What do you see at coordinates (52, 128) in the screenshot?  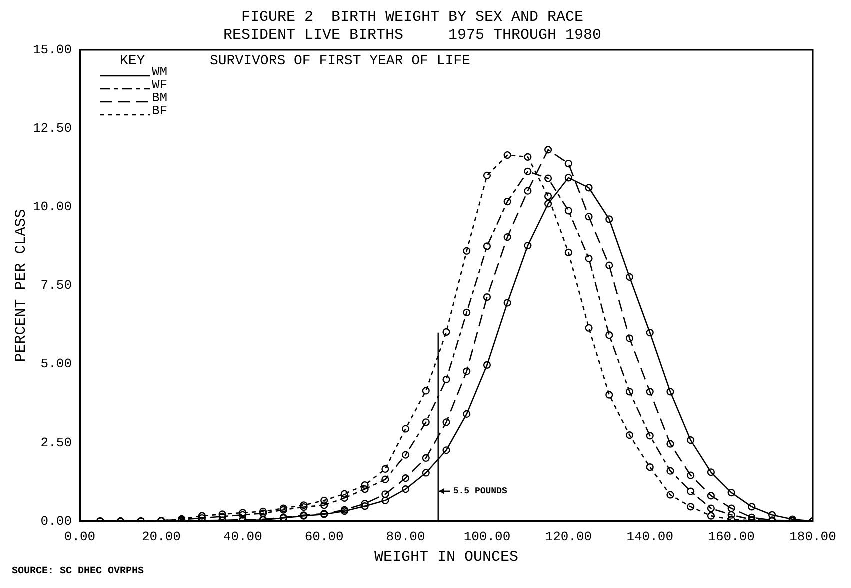 I see `y-tick-label: 12.50` at bounding box center [52, 128].